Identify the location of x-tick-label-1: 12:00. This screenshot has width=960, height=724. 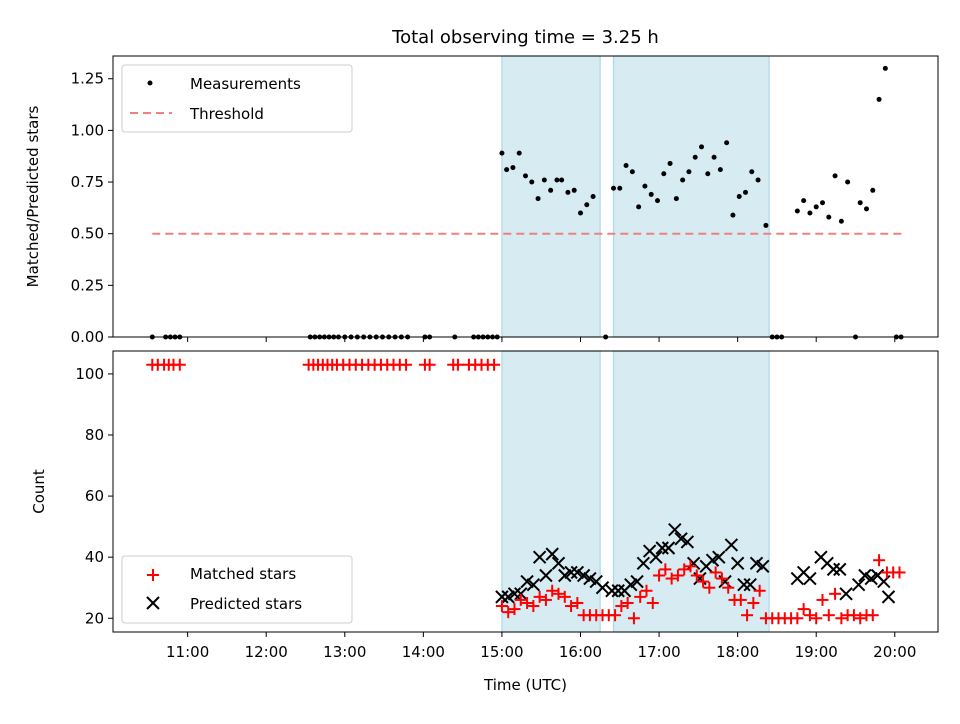
(266, 652).